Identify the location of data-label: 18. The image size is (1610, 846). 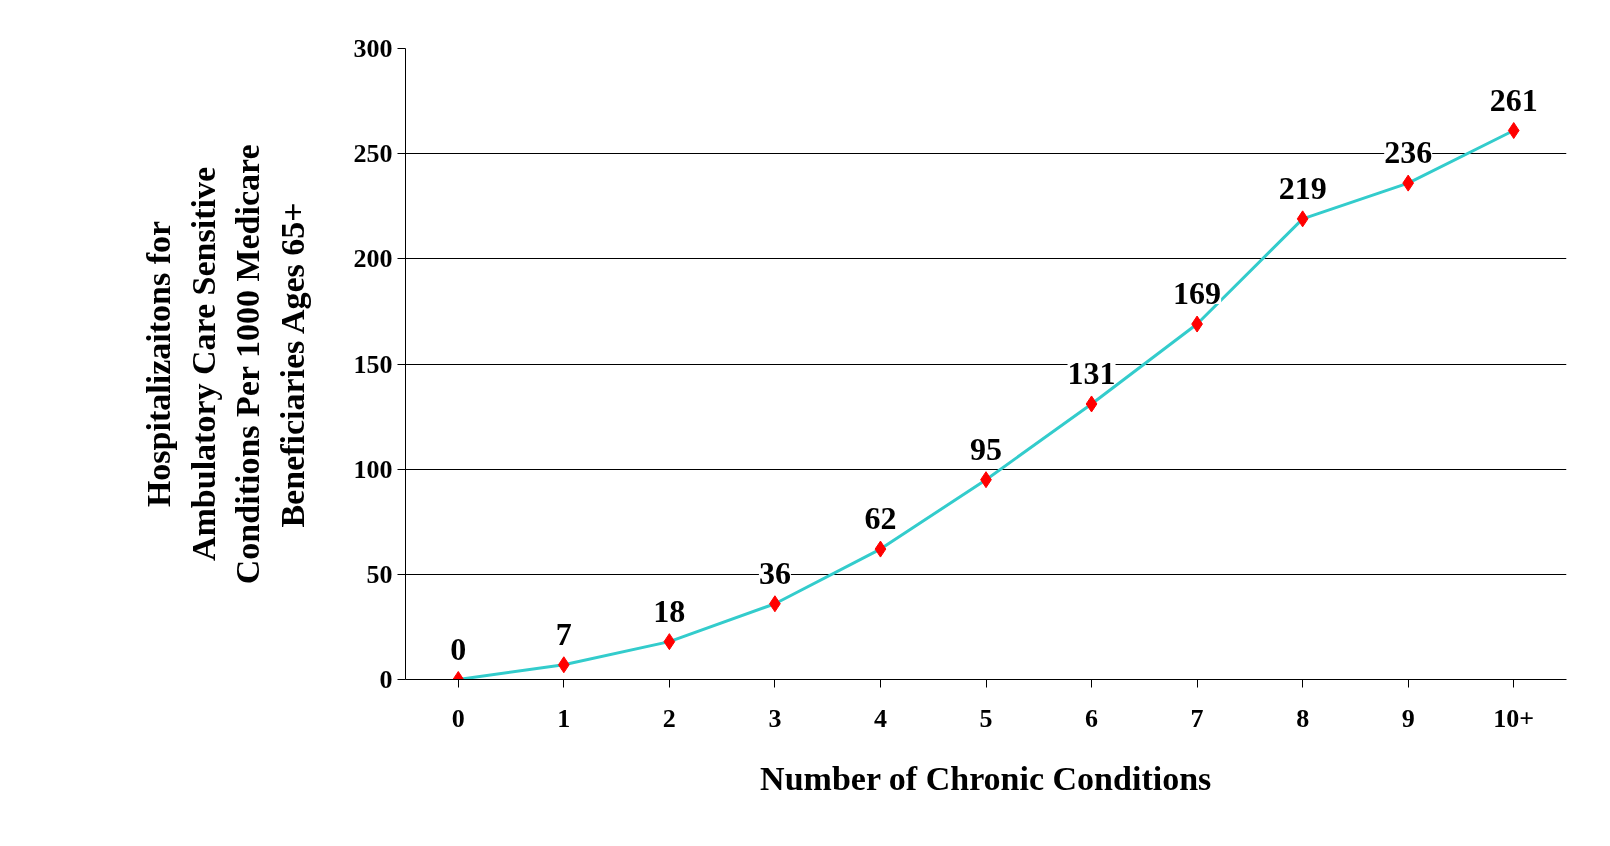
(669, 610).